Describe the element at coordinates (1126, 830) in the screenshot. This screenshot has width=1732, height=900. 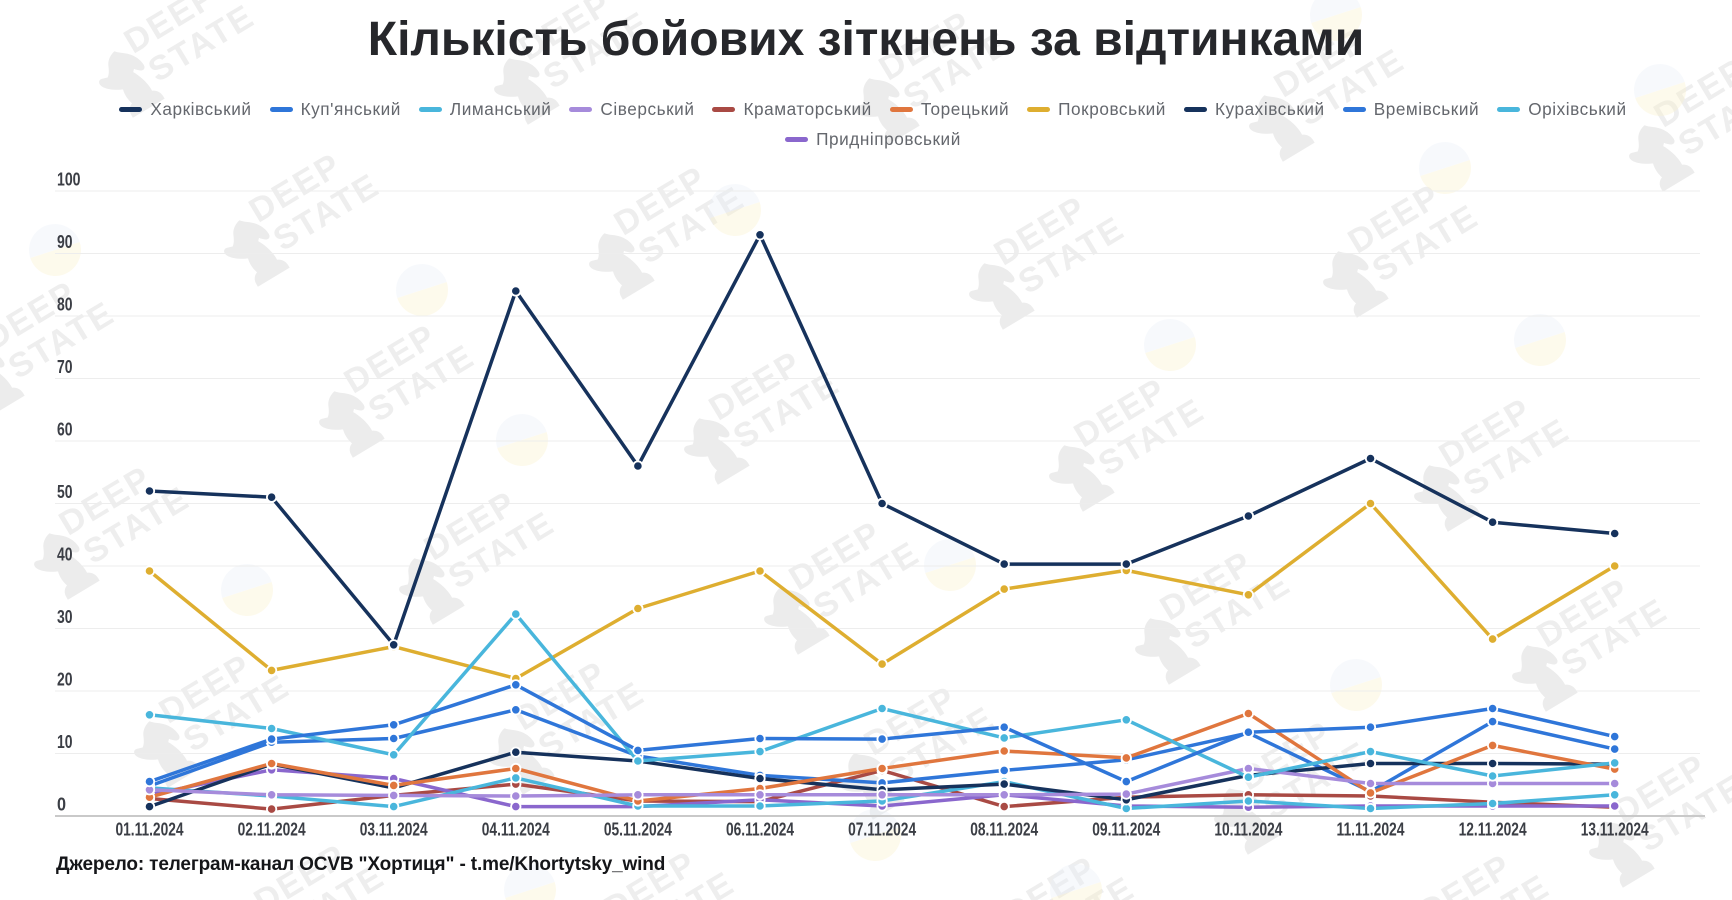
I see `svg-text: 09.11.2024` at that location.